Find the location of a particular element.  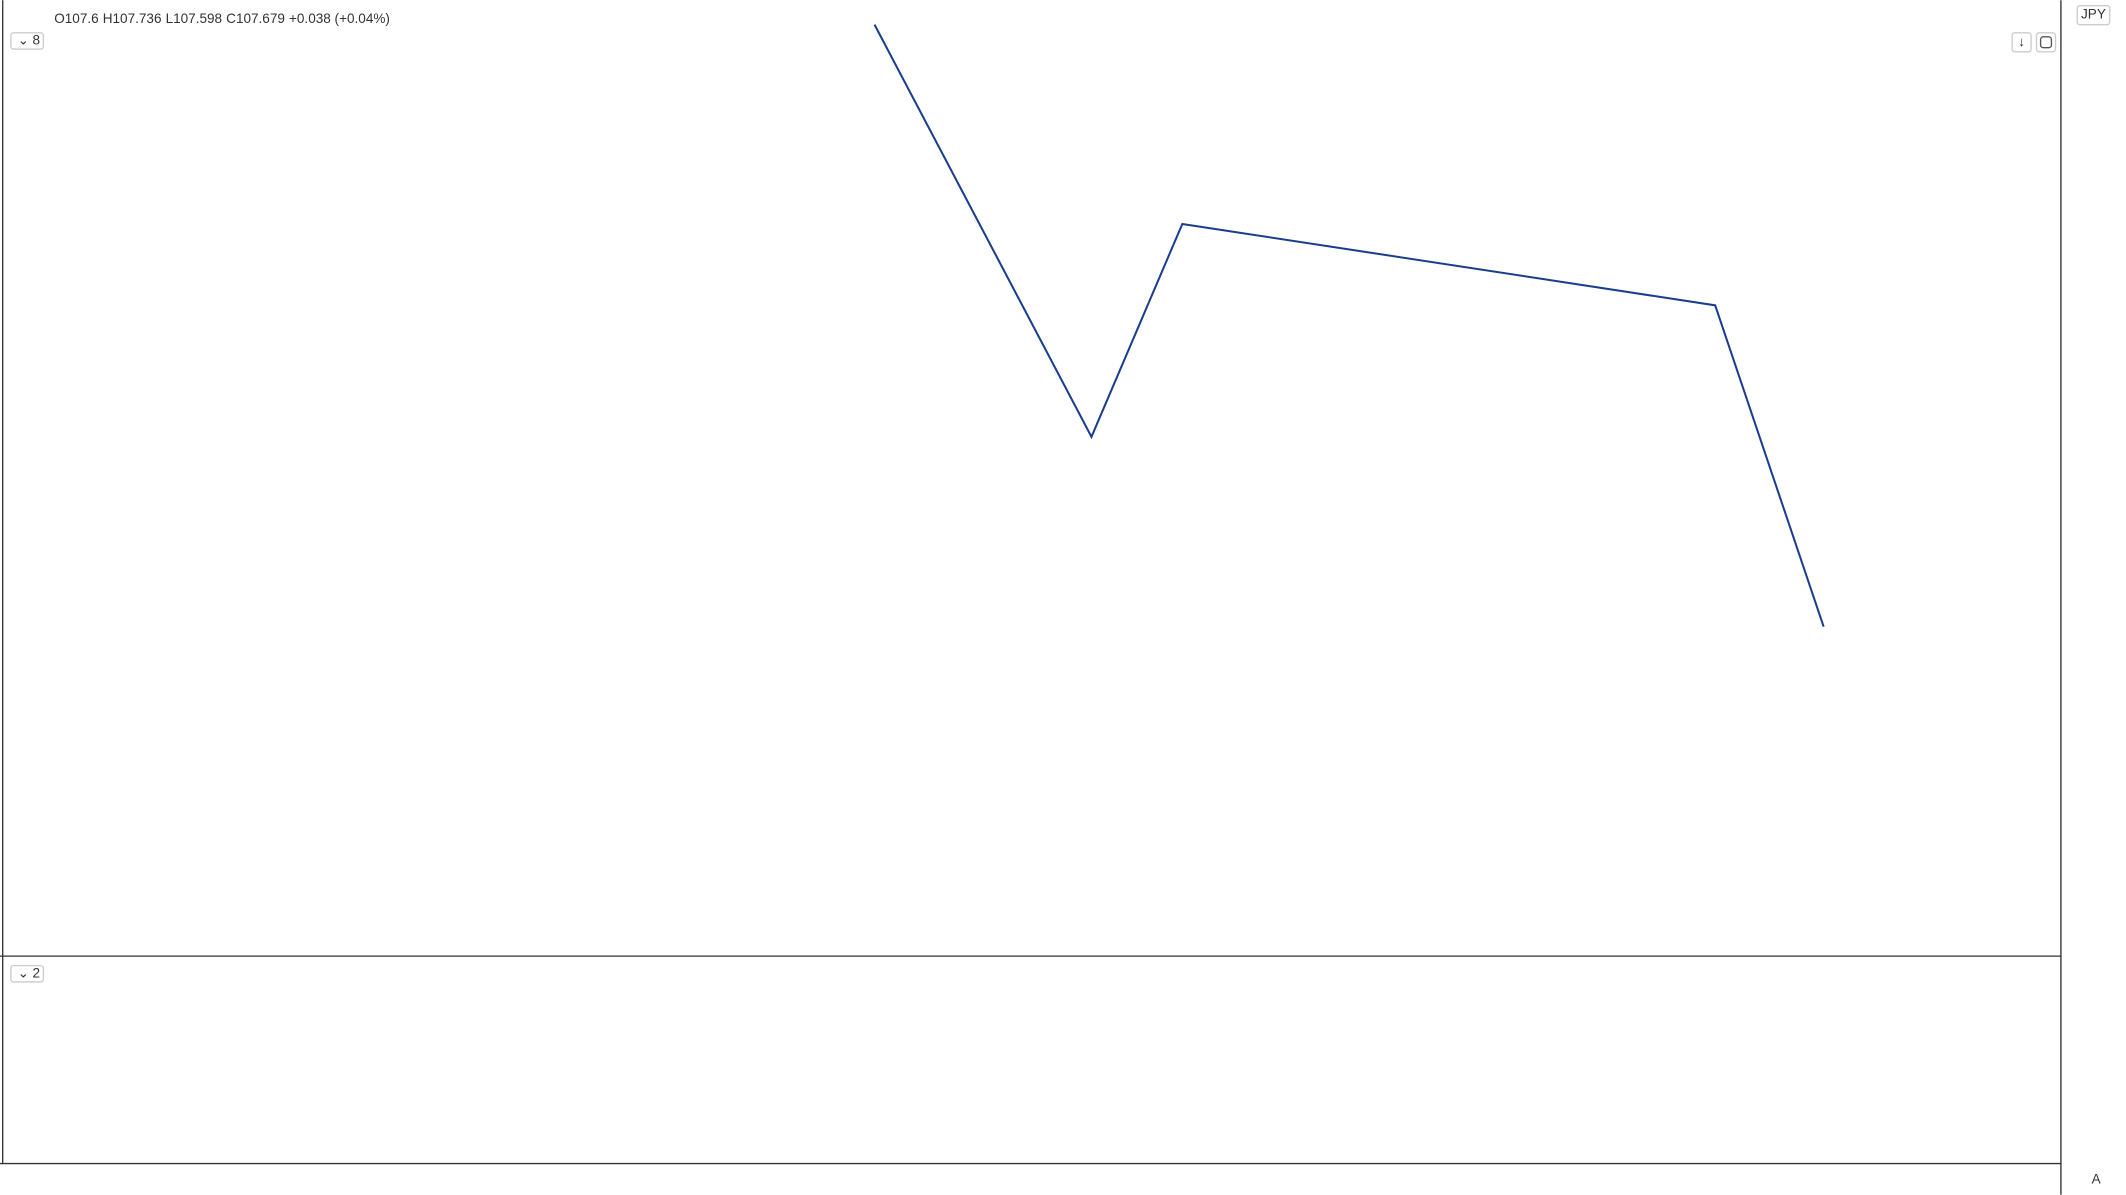

arrow-icon: ↓ is located at coordinates (2021, 41).